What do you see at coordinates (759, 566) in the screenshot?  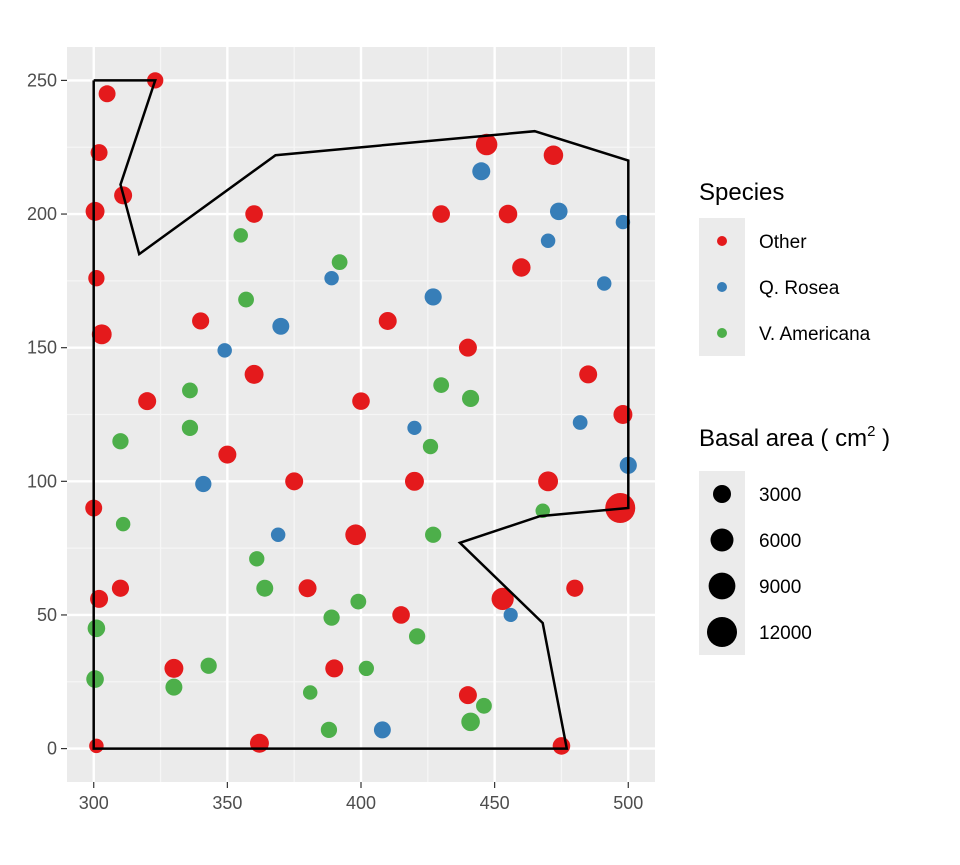 I see `legend-size-entries: 3000 6000 9000 12000` at bounding box center [759, 566].